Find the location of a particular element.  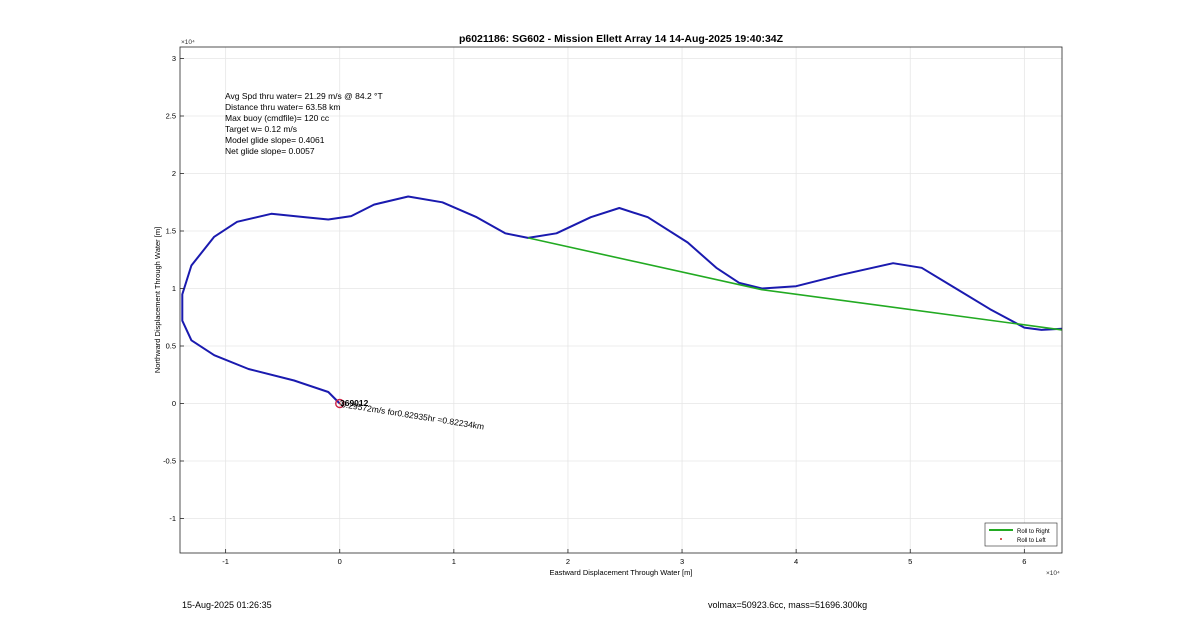

legend-box is located at coordinates (1021, 534).